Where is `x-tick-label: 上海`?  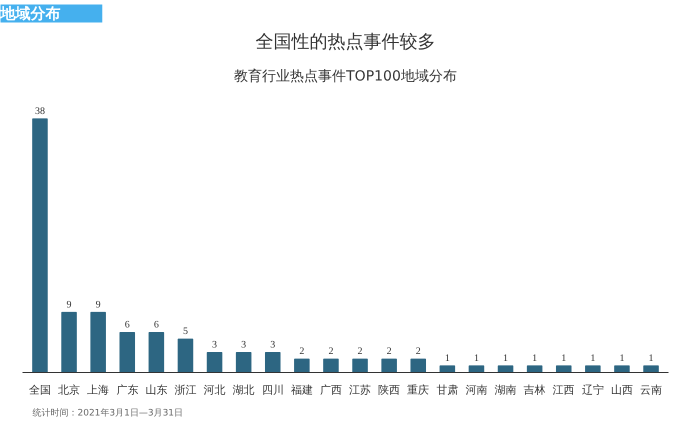
x-tick-label: 上海 is located at coordinates (98, 390).